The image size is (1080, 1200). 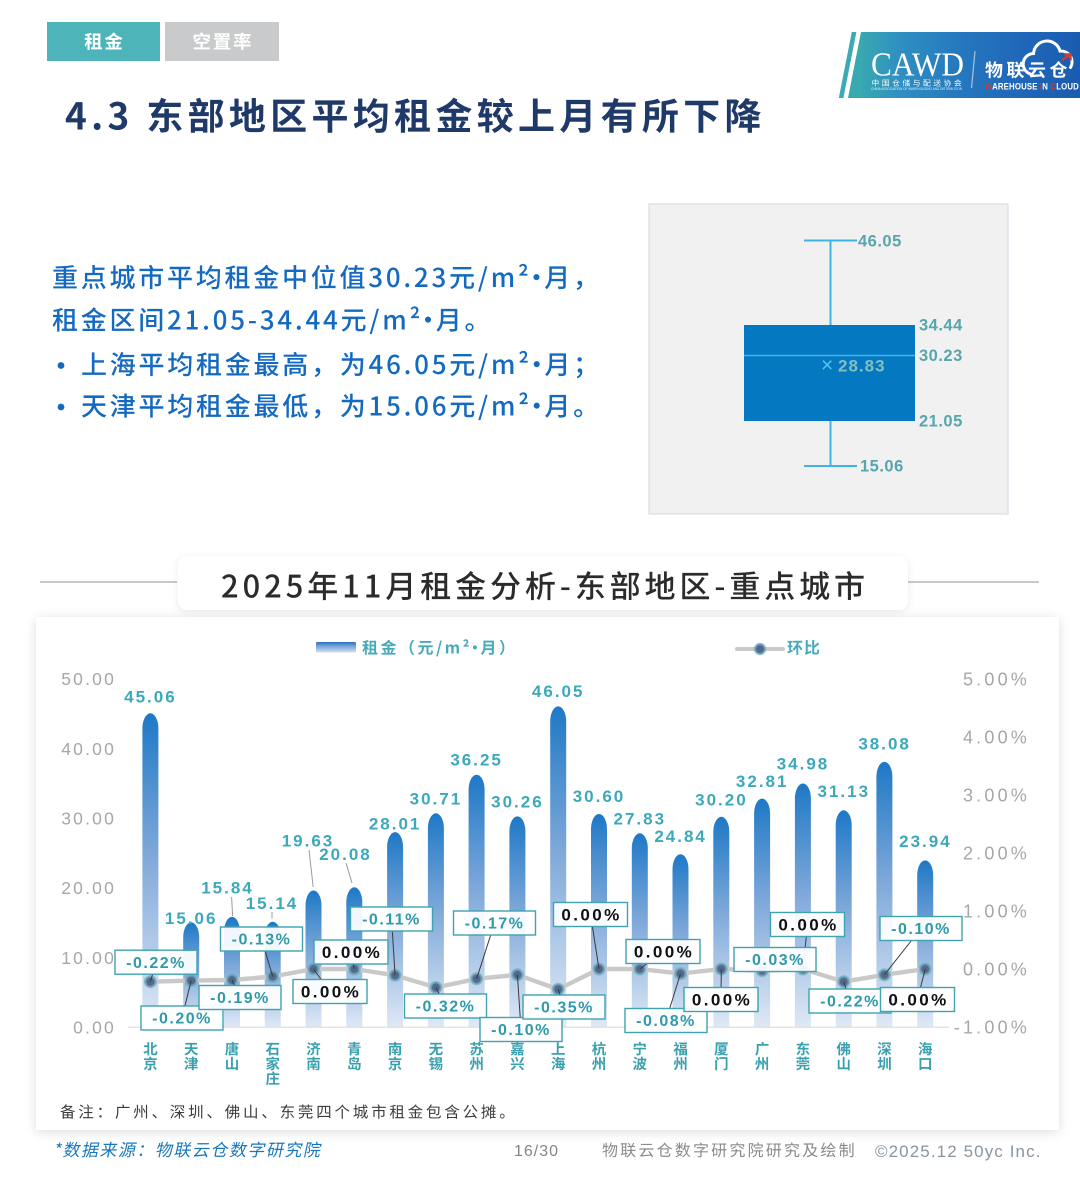 What do you see at coordinates (436, 799) in the screenshot?
I see `svg-text: 30.71` at bounding box center [436, 799].